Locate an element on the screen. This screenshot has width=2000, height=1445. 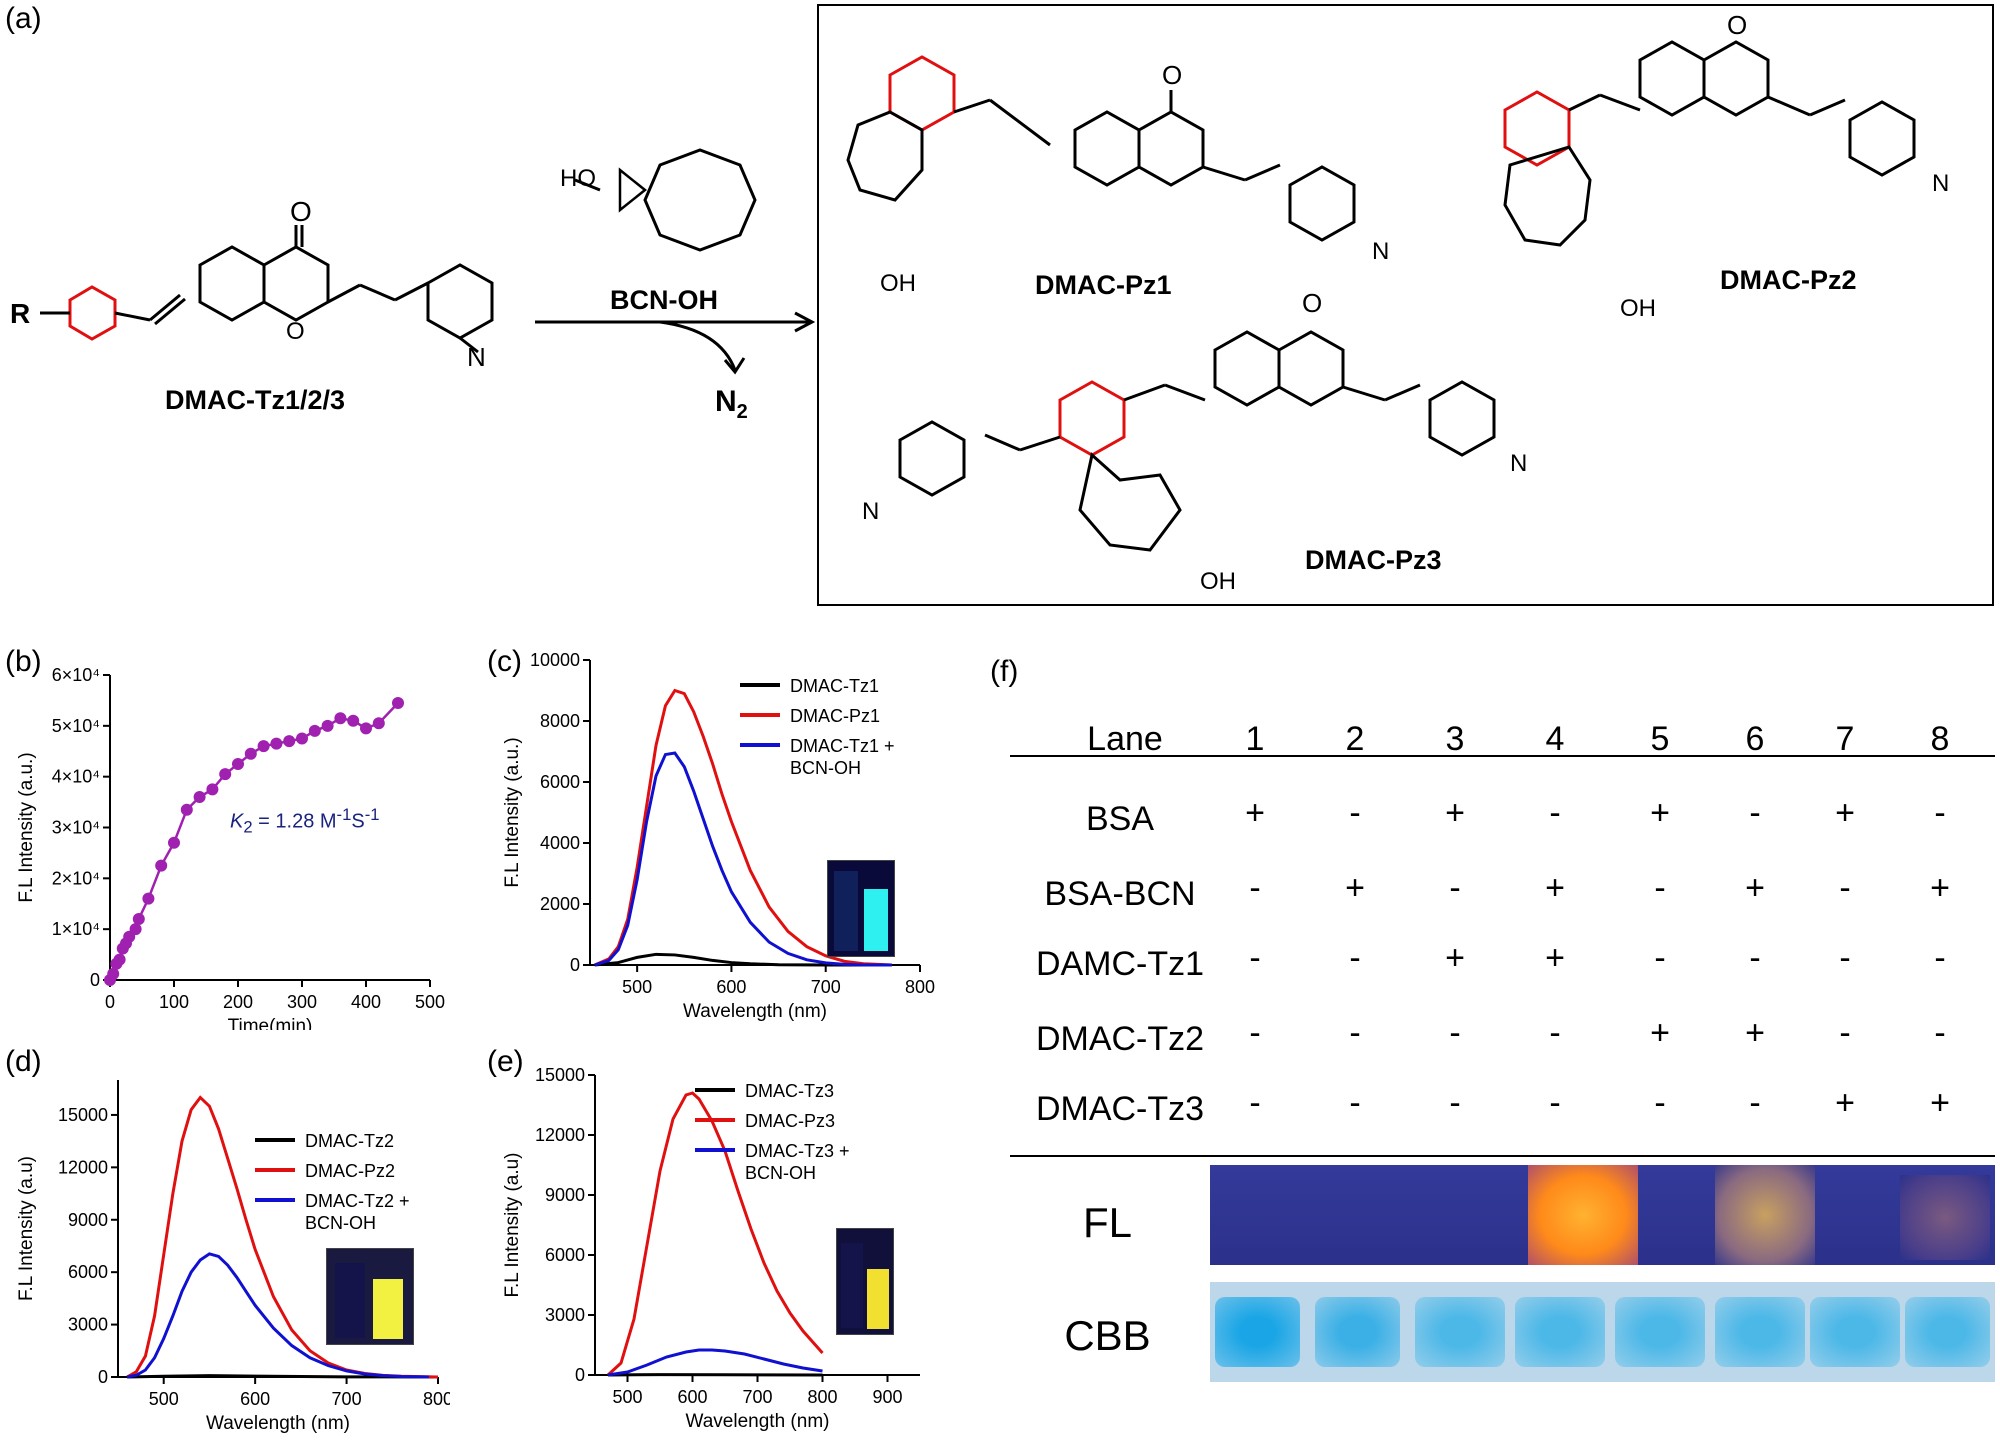
cuvette-photo-e is located at coordinates (865, 1281).